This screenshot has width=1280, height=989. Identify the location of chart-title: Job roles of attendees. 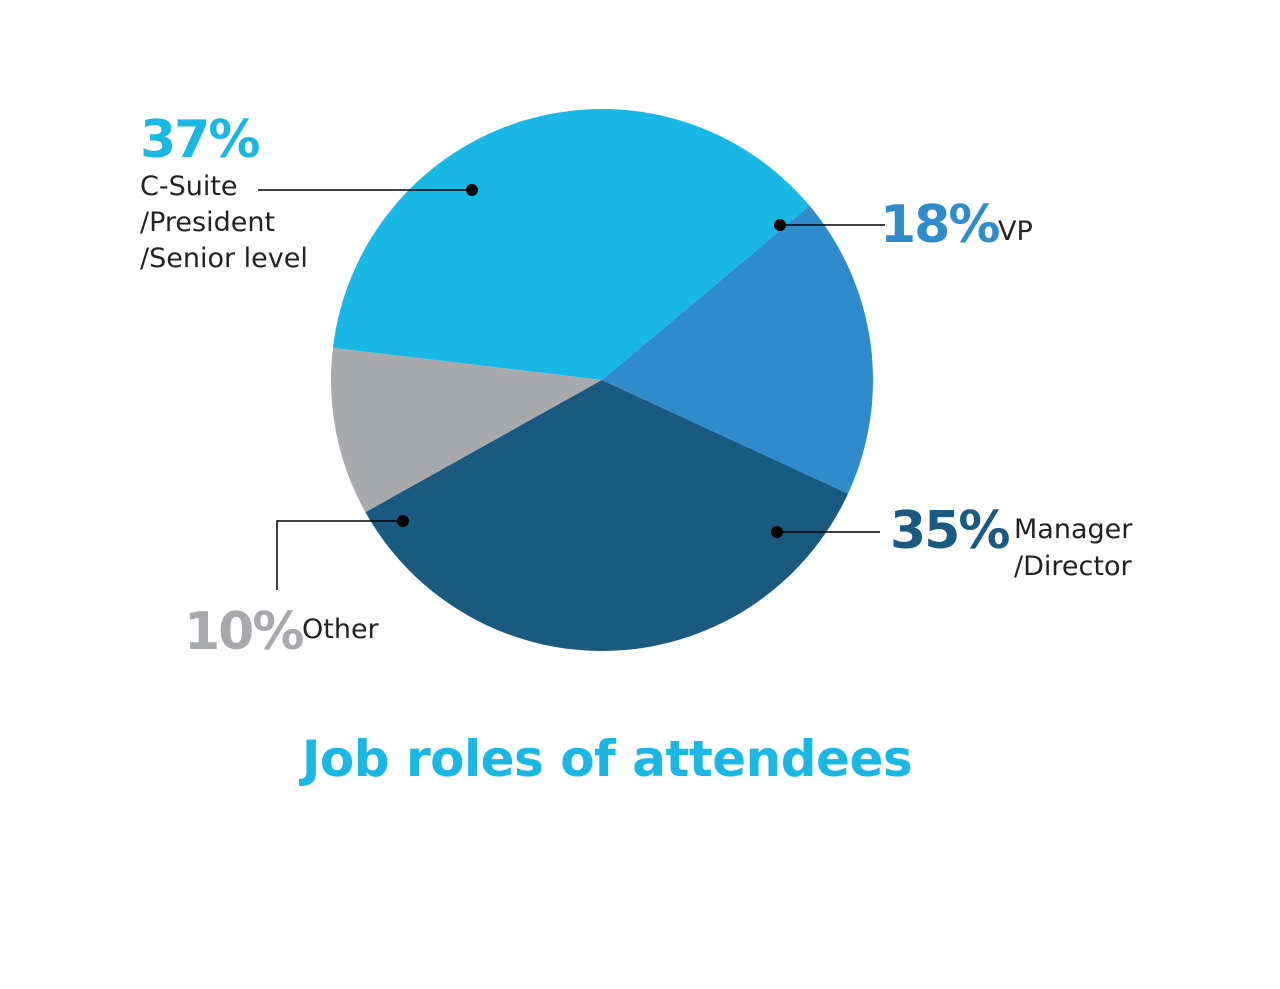
(605, 759).